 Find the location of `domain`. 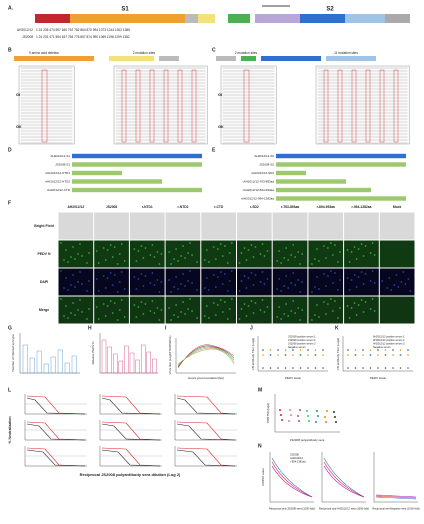

domain is located at coordinates (191, 18).